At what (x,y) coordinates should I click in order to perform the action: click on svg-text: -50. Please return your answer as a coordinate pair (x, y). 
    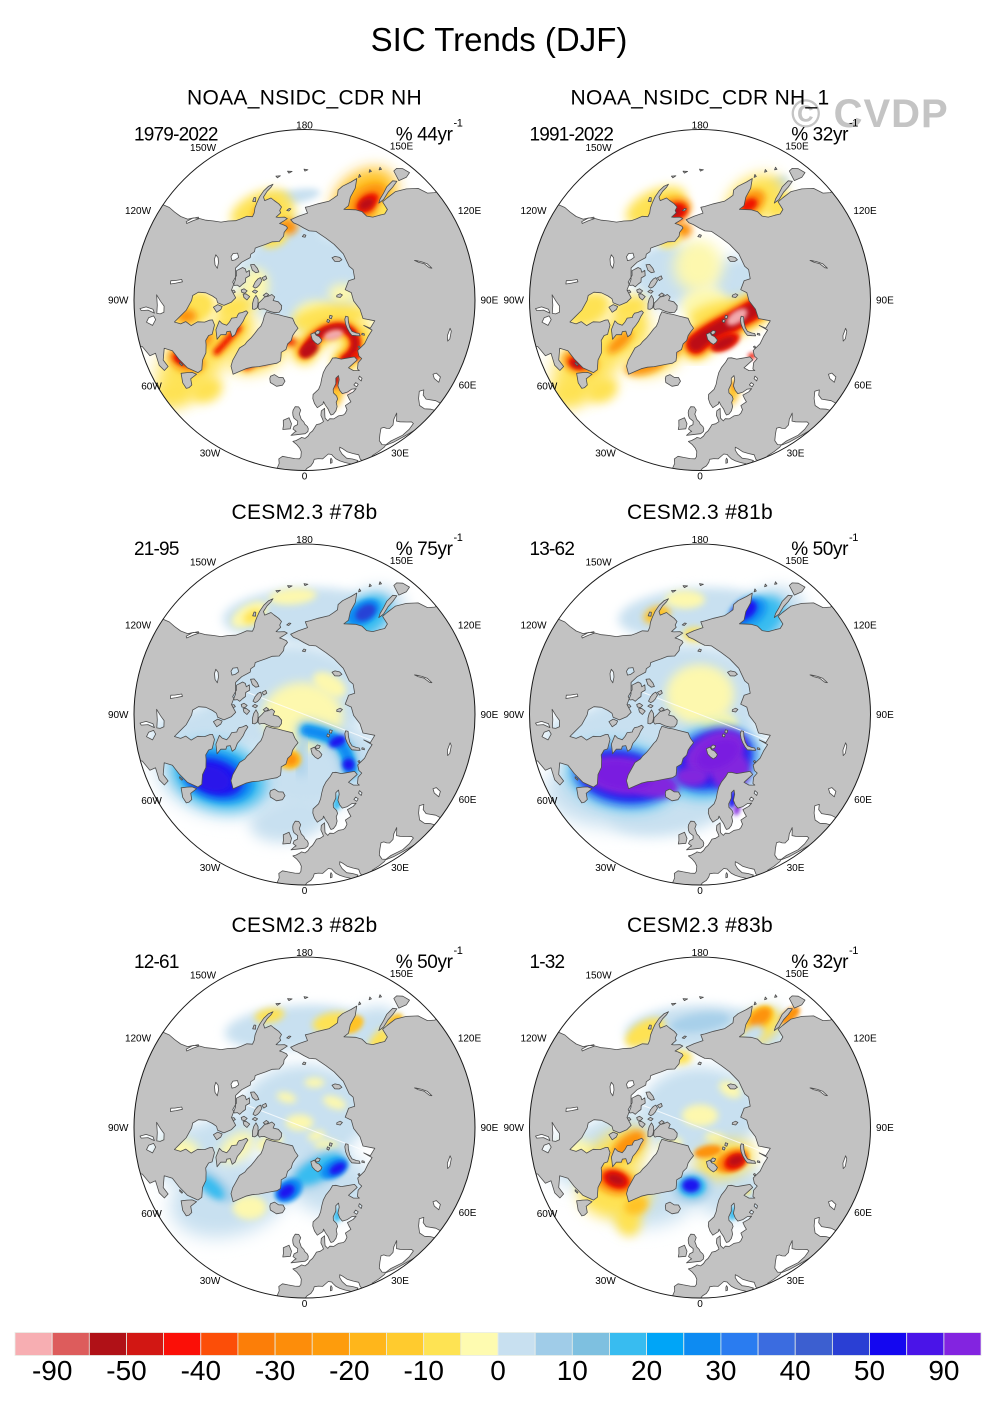
    Looking at the image, I should click on (126, 1370).